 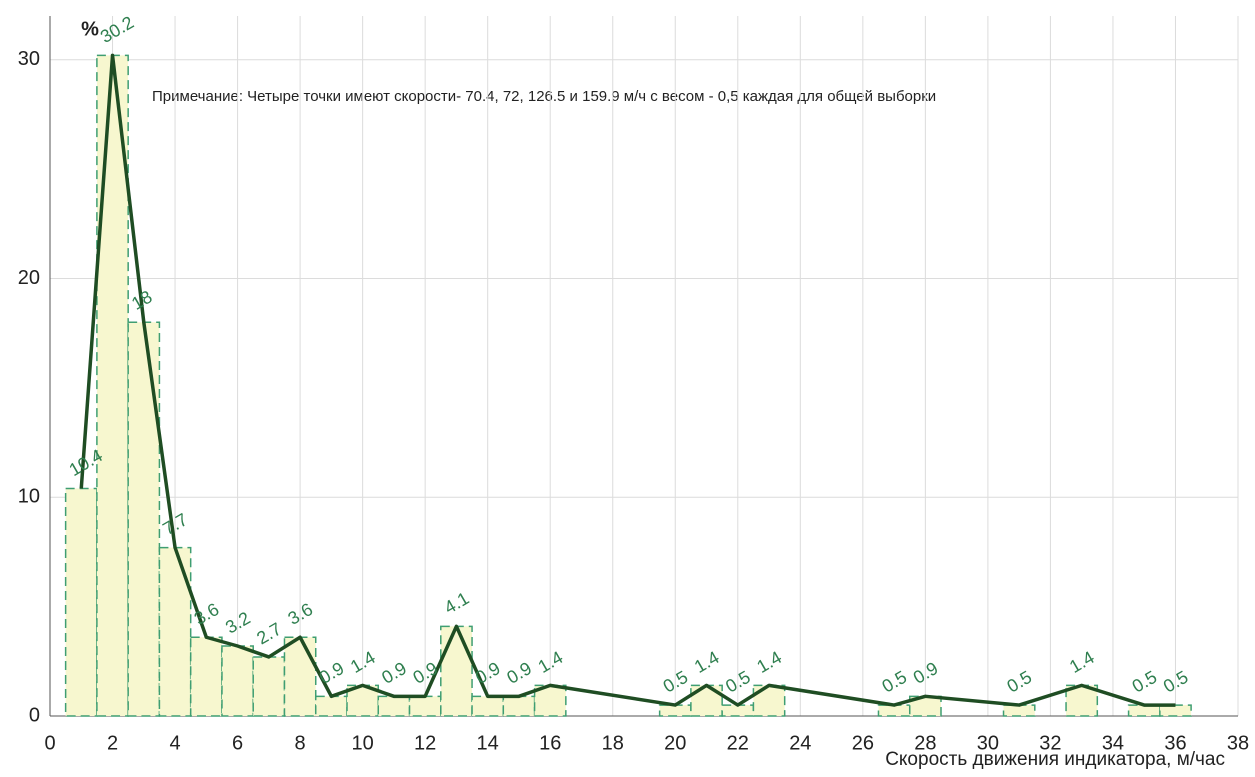 What do you see at coordinates (238, 623) in the screenshot?
I see `data-label: 3.2` at bounding box center [238, 623].